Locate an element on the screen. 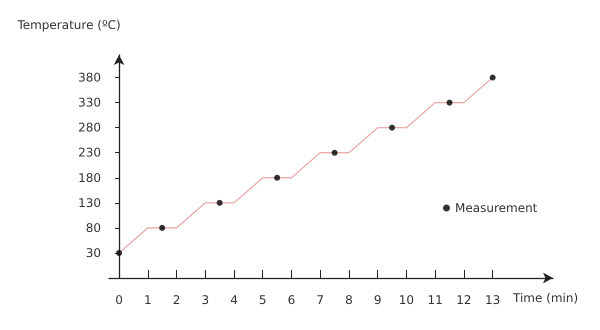  x-tick-label: 10 is located at coordinates (406, 300).